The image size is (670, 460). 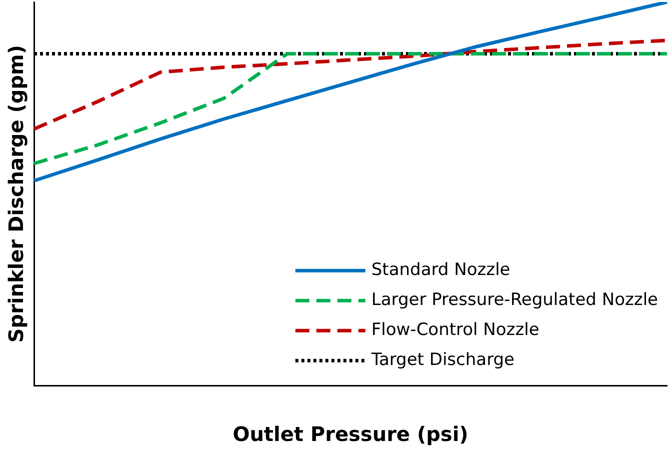 What do you see at coordinates (350, 434) in the screenshot?
I see `x-axis-title: Outlet Pressure (psi)` at bounding box center [350, 434].